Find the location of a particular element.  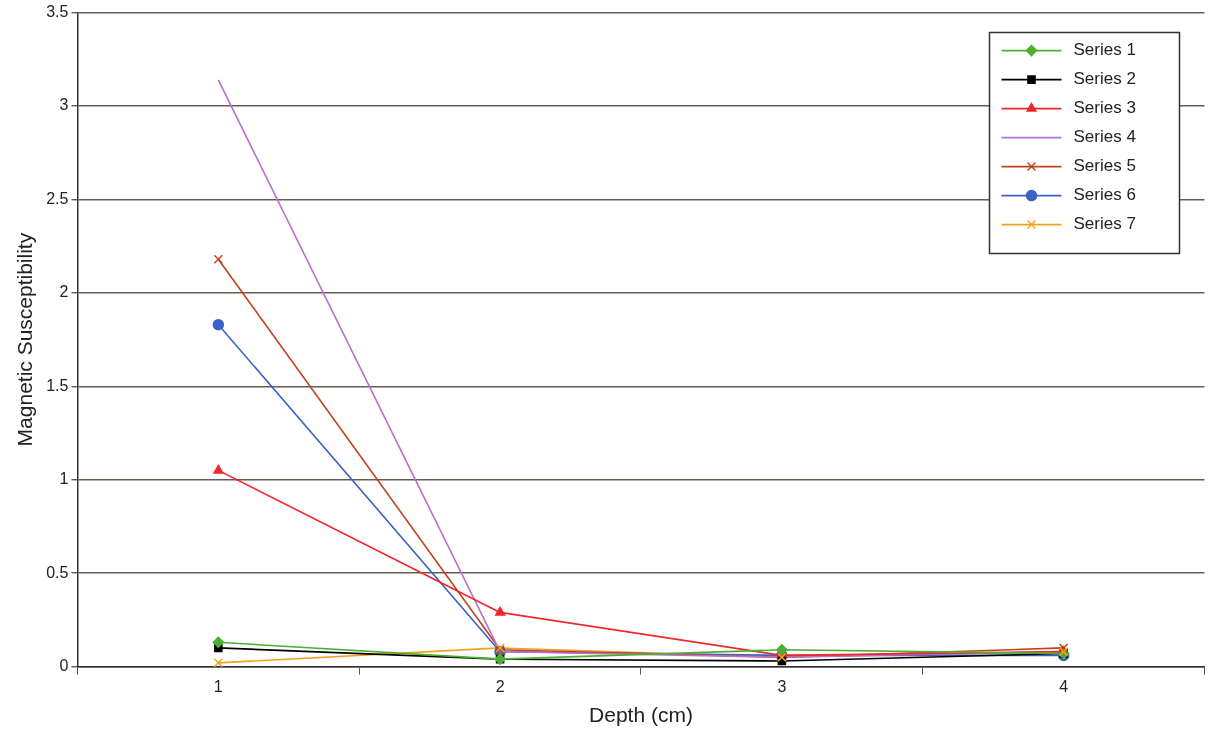

y-tick-label: 3.5 is located at coordinates (57, 12).